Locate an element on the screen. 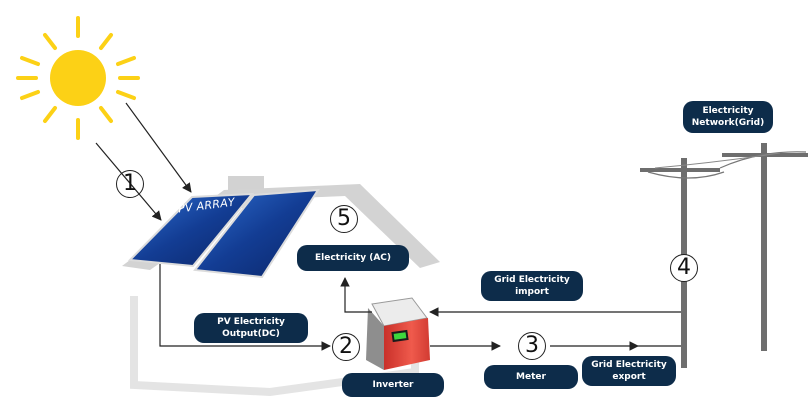 This screenshot has width=808, height=408. ac-wire is located at coordinates (356, 295).